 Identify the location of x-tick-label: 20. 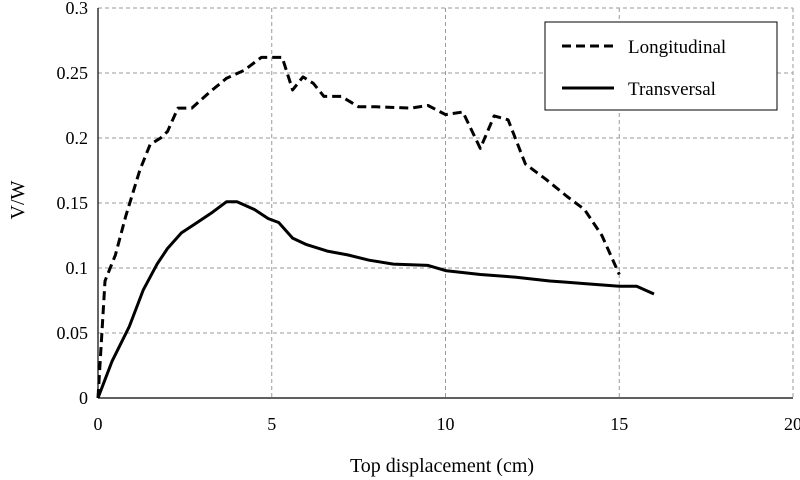
(792, 424).